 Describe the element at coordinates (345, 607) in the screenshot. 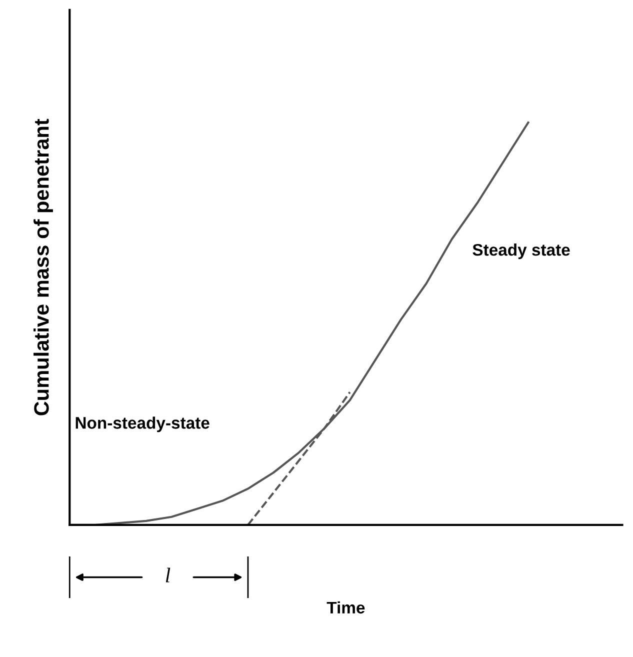

I see `x-axis-title: Time` at that location.